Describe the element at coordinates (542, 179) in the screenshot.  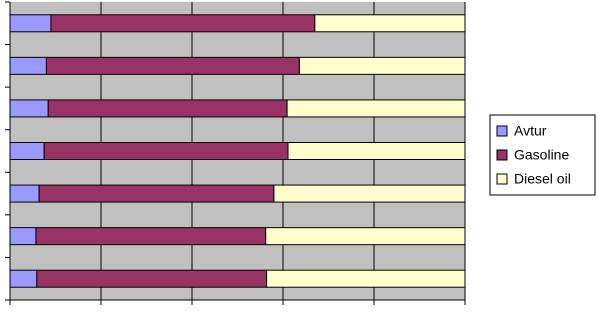
I see `legend-label: Diesel oil` at that location.